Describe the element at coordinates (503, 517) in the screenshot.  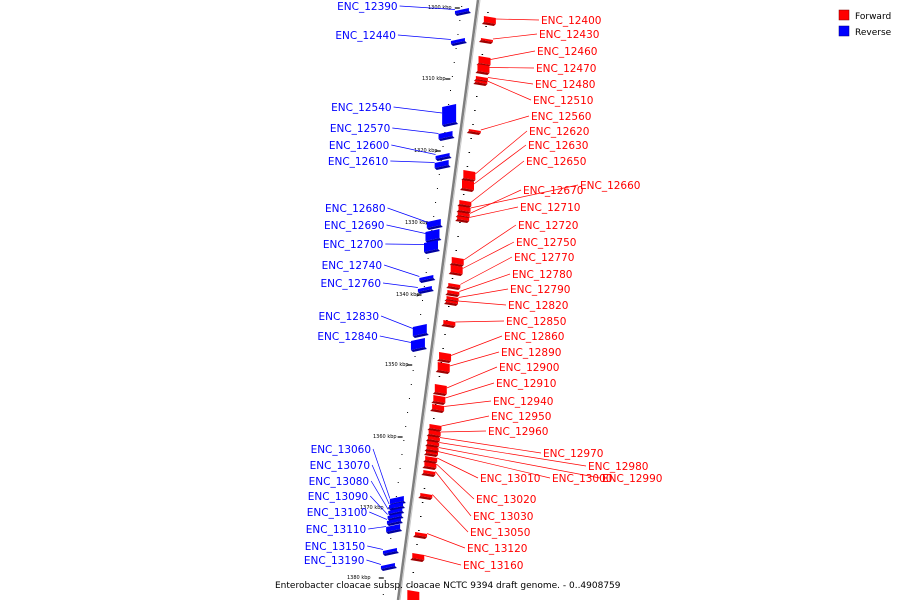
I see `forward-gene-label: ENC_13030` at that location.